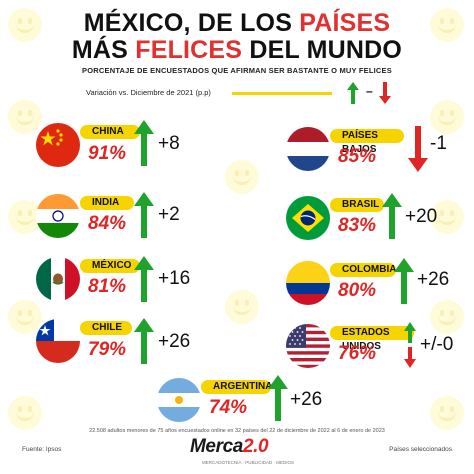  What do you see at coordinates (421, 216) in the screenshot?
I see `country-change-brasil: +20` at bounding box center [421, 216].